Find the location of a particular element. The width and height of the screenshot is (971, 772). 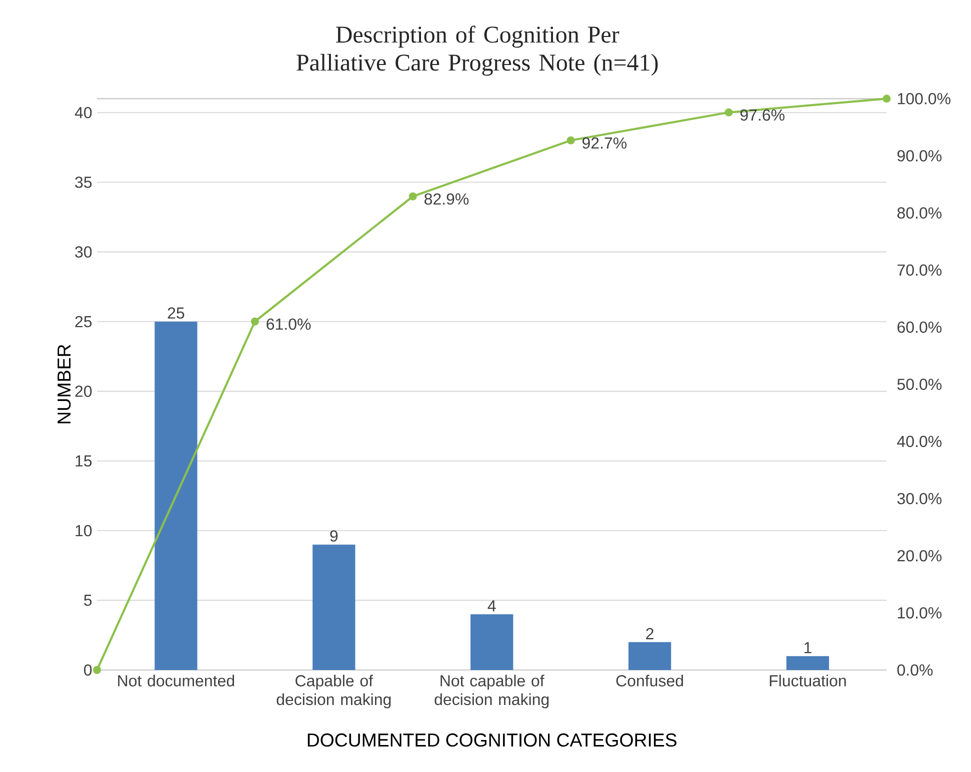

y2-tick-label: 10.0% is located at coordinates (920, 613).